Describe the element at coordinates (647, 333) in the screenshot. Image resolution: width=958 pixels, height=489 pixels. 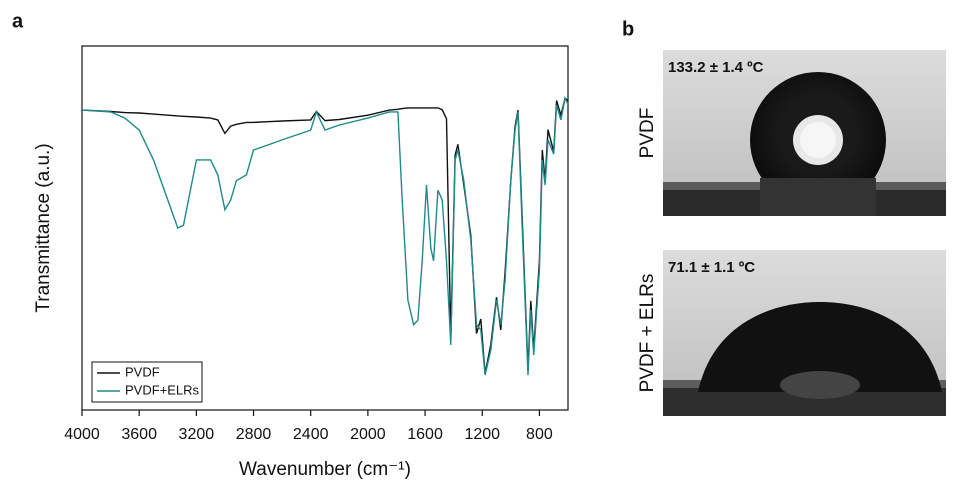
I see `sample-label: PVDF + ELRs` at that location.